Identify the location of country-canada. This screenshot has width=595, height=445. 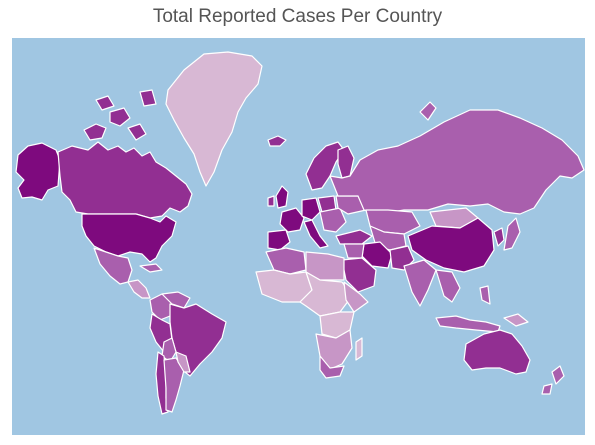
(125, 180).